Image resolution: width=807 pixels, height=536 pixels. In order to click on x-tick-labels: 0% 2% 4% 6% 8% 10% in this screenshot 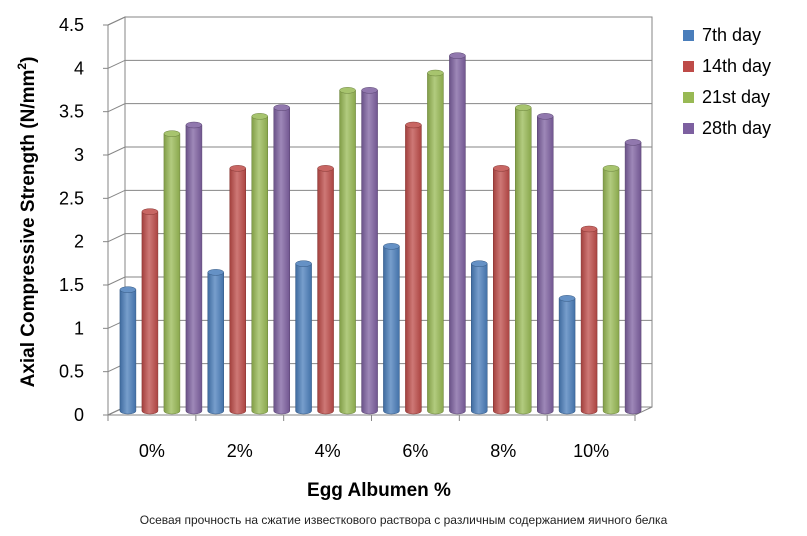, I will do `click(374, 451)`.